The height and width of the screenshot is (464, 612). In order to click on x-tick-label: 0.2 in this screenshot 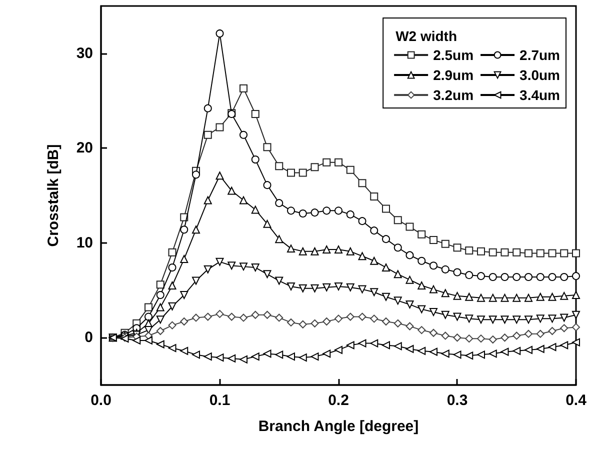, I will do `click(338, 400)`.